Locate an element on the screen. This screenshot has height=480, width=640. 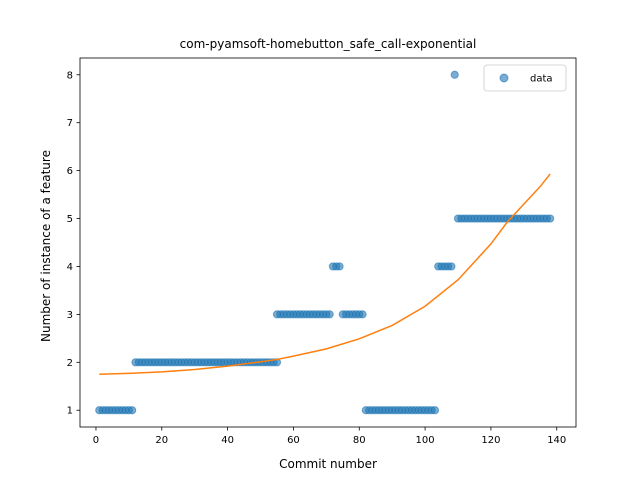
legend-box is located at coordinates (525, 78).